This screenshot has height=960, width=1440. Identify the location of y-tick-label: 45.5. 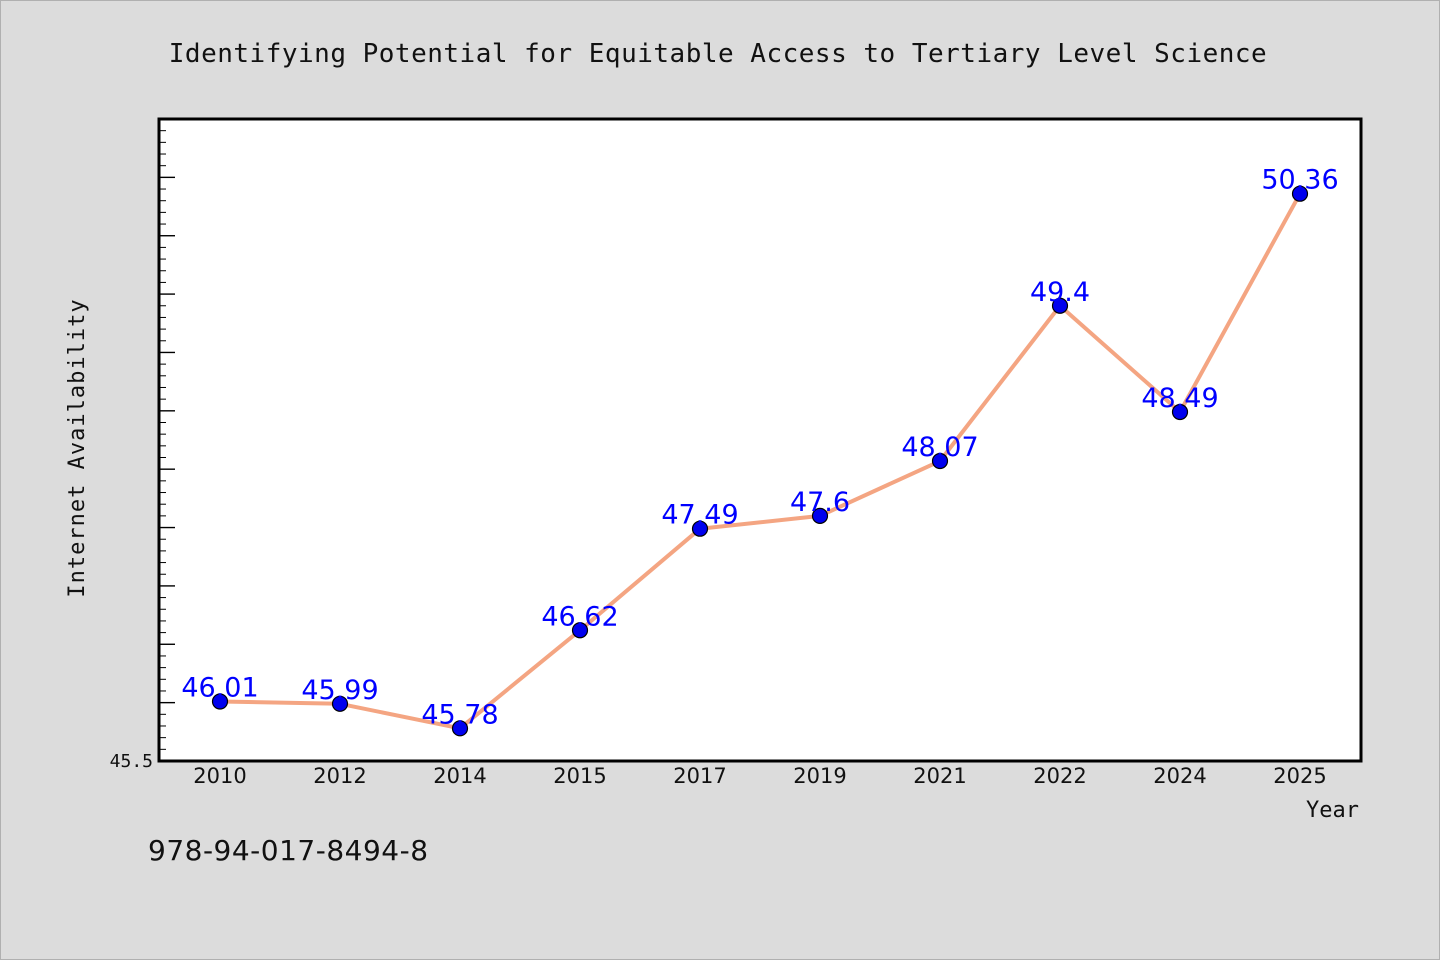
(131, 761).